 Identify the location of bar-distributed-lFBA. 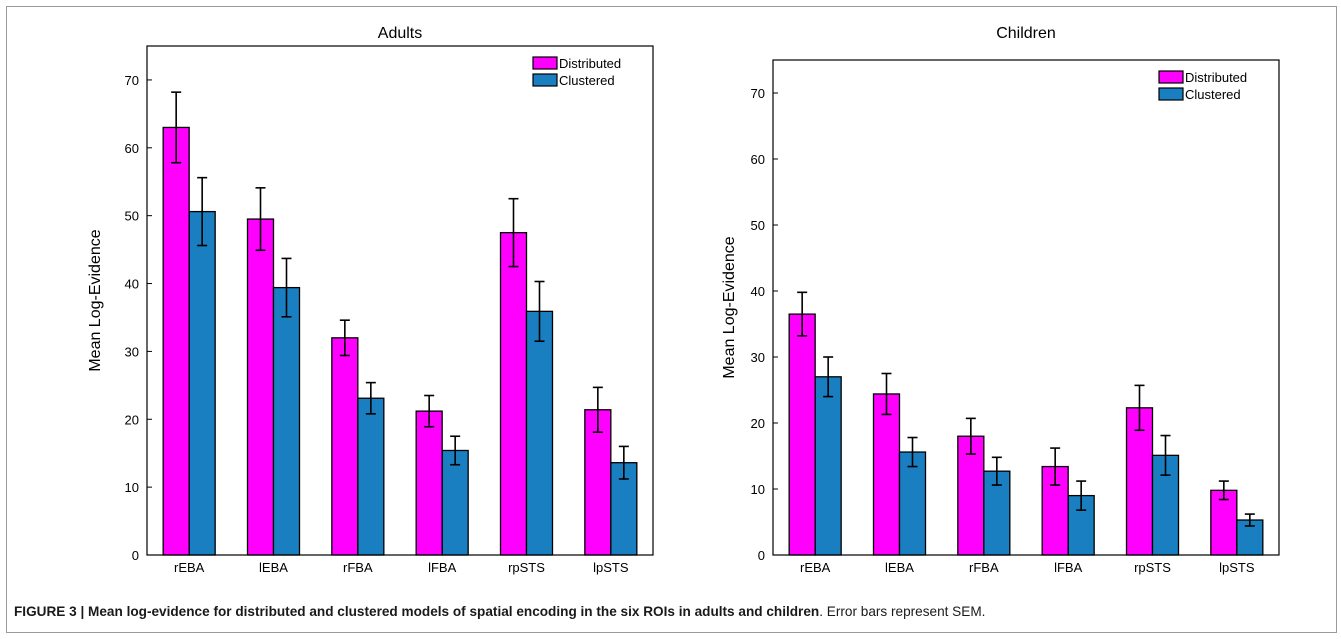
(429, 483).